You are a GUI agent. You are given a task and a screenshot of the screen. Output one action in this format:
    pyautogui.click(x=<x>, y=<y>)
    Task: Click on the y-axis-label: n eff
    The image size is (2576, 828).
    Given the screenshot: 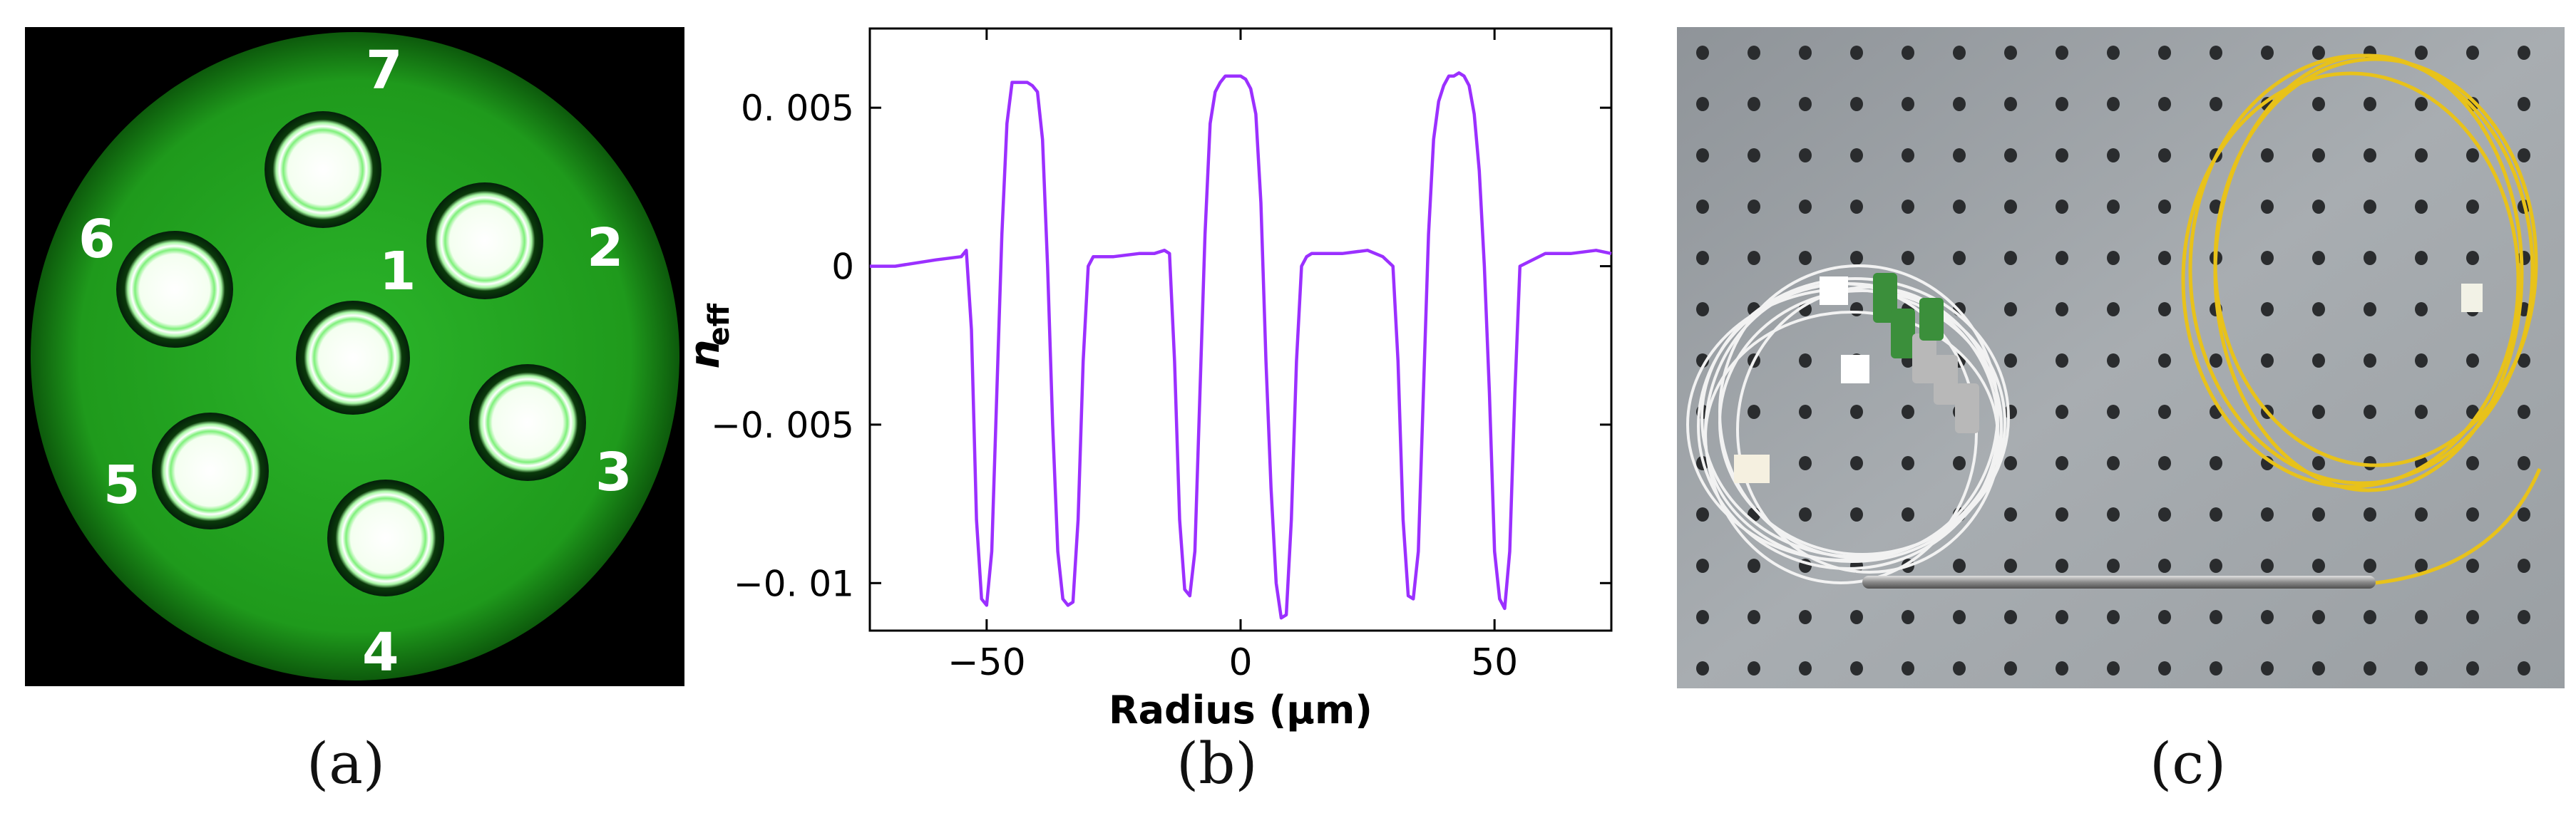 What is the action you would take?
    pyautogui.click(x=708, y=335)
    